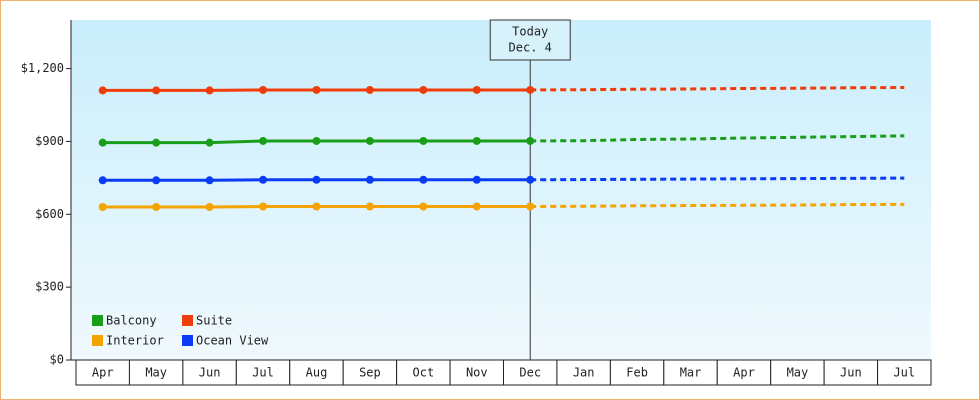  I want to click on y-tick-label: $1,200, so click(42, 68).